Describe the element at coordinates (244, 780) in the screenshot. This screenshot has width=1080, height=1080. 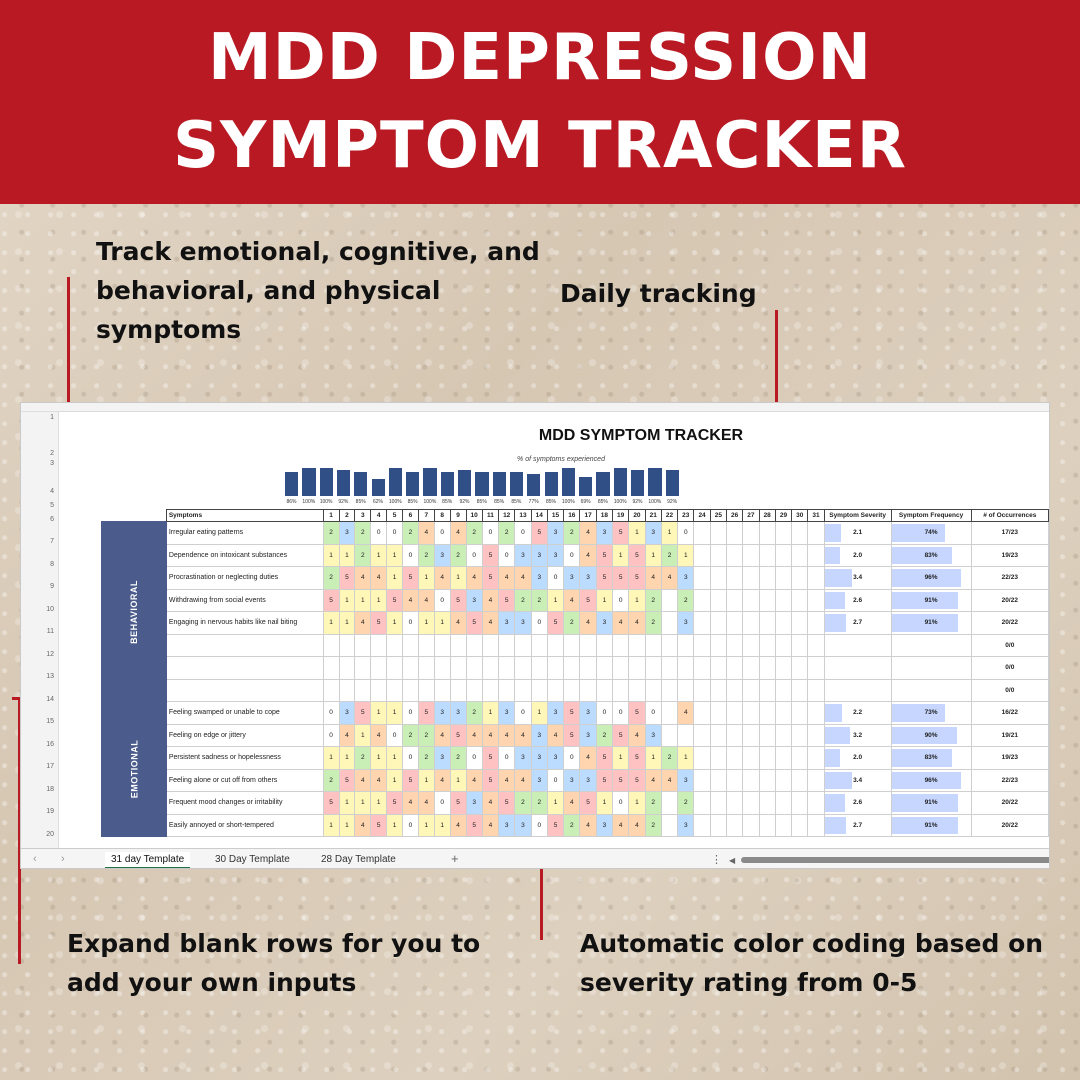
I see `symptom-name: Feeling alone or cut off from others` at that location.